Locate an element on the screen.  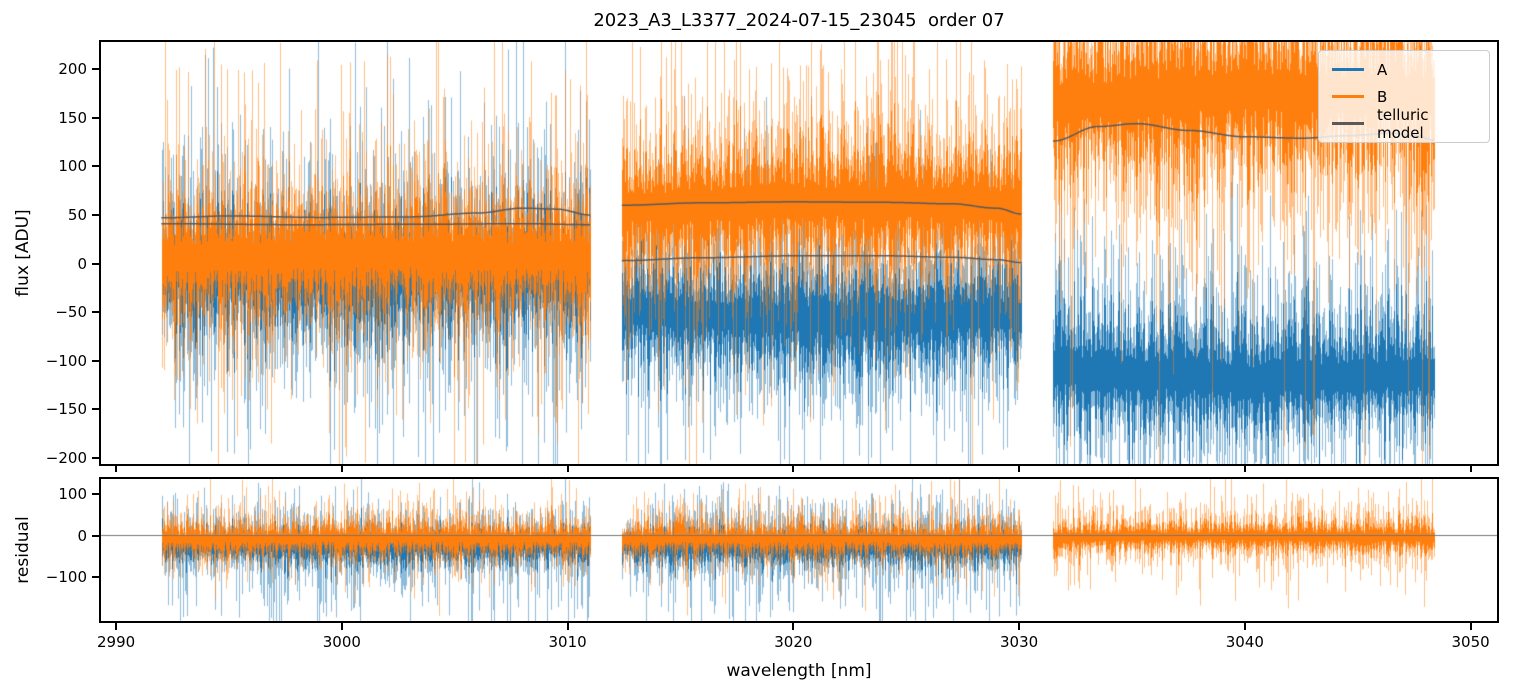
legend-line-swatch-telluric is located at coordinates (1348, 123).